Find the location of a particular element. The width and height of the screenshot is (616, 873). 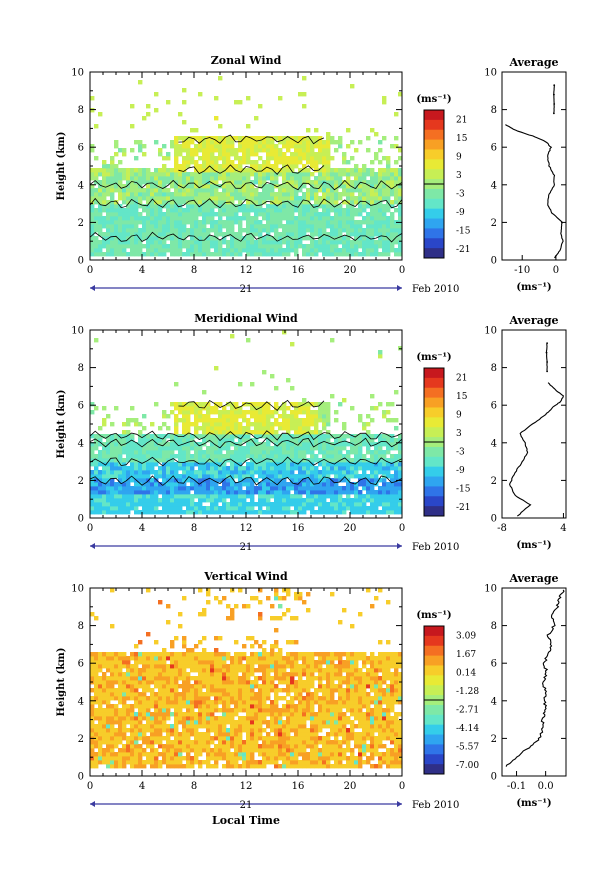

profile-x-tick-label: -10 is located at coordinates (522, 270).